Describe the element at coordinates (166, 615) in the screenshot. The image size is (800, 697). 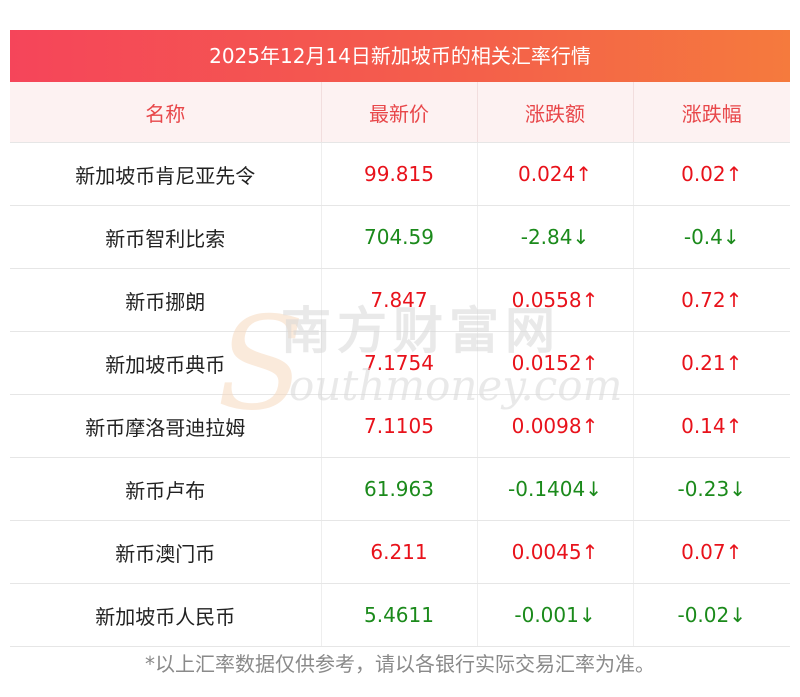
I see `currency-name: 新加坡币人民币` at that location.